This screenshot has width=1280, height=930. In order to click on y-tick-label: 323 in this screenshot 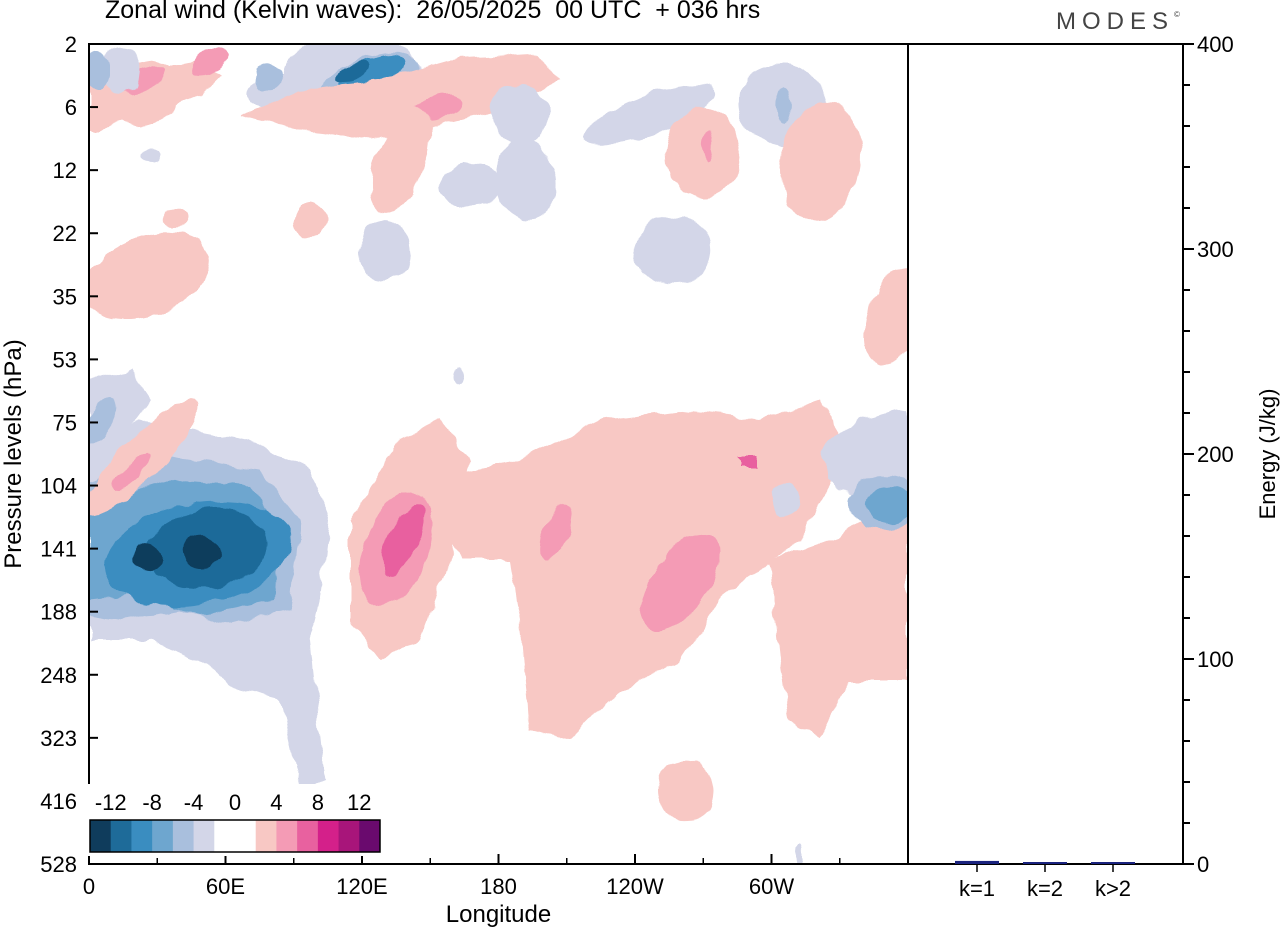, I will do `click(58, 738)`.